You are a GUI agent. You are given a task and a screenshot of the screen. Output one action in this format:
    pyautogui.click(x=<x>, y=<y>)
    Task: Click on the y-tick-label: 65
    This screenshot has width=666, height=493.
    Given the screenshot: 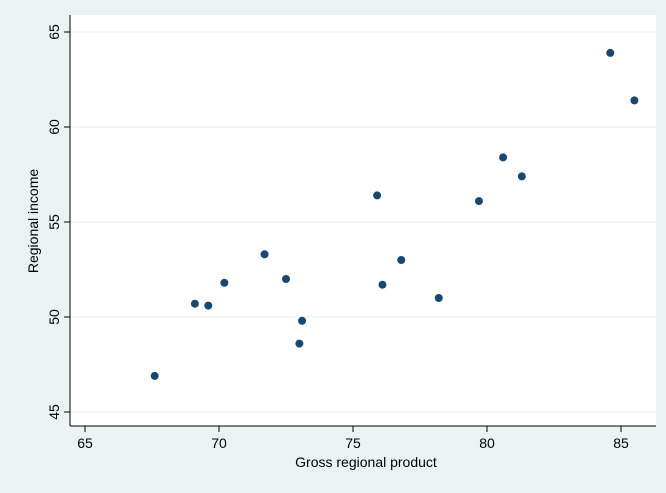 What is the action you would take?
    pyautogui.click(x=54, y=32)
    